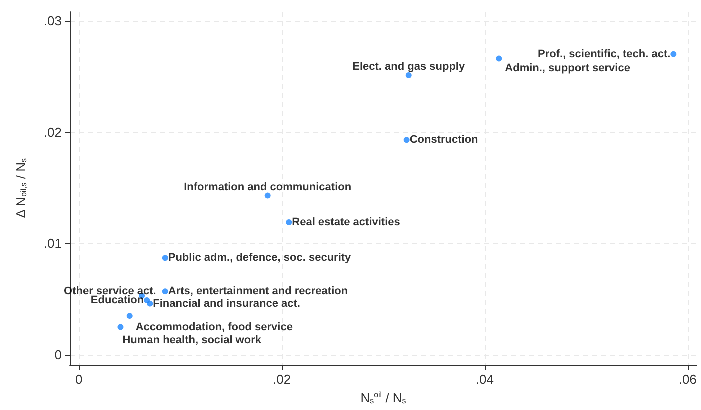  Describe the element at coordinates (485, 380) in the screenshot. I see `x-tick-label: .04` at that location.